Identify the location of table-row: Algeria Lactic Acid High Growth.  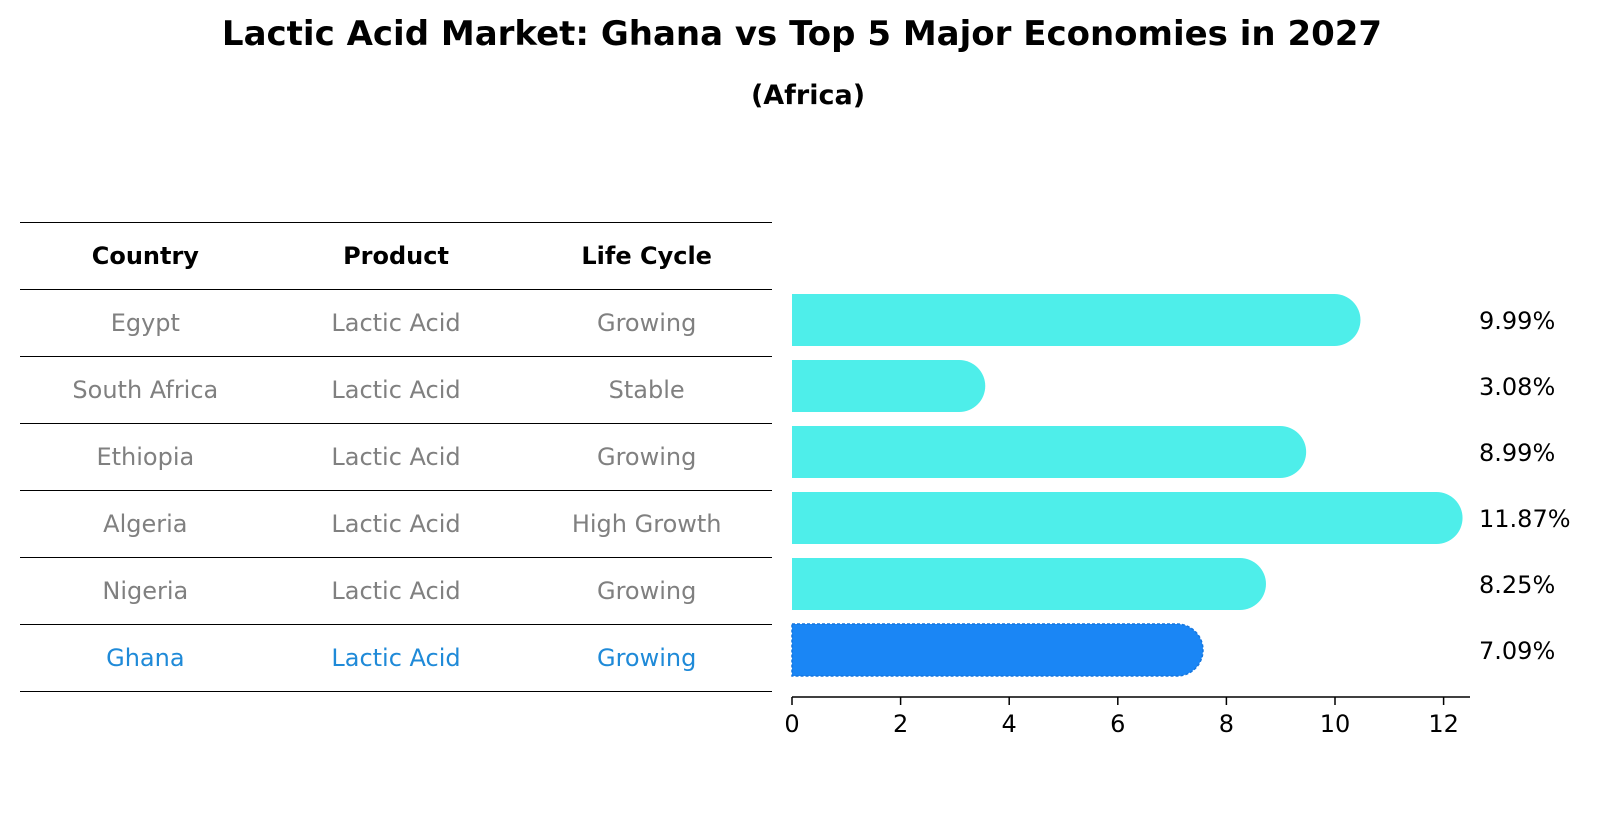
(396, 523).